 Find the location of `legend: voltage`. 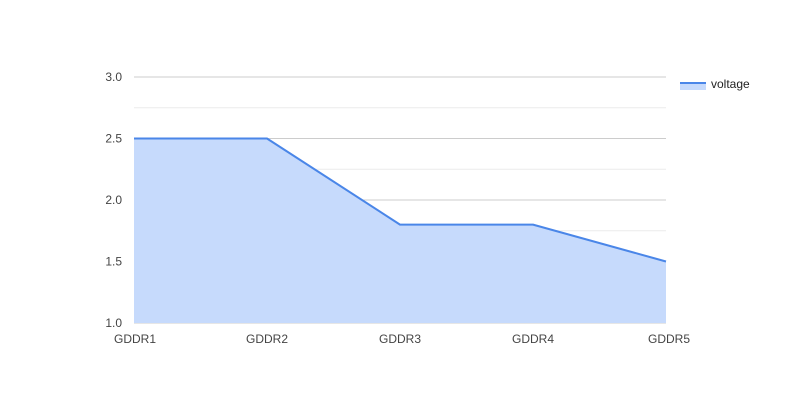

legend: voltage is located at coordinates (715, 84).